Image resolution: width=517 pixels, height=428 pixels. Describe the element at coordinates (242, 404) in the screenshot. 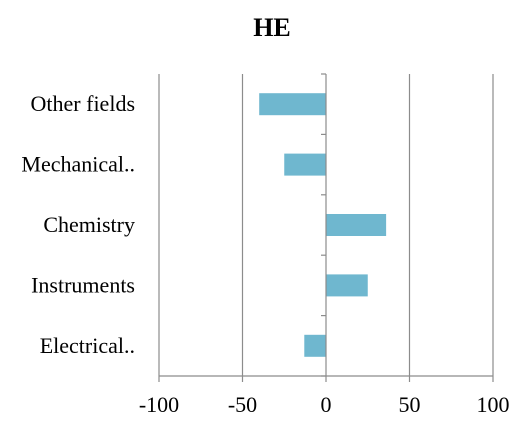

I see `x-tick-label: -50` at that location.